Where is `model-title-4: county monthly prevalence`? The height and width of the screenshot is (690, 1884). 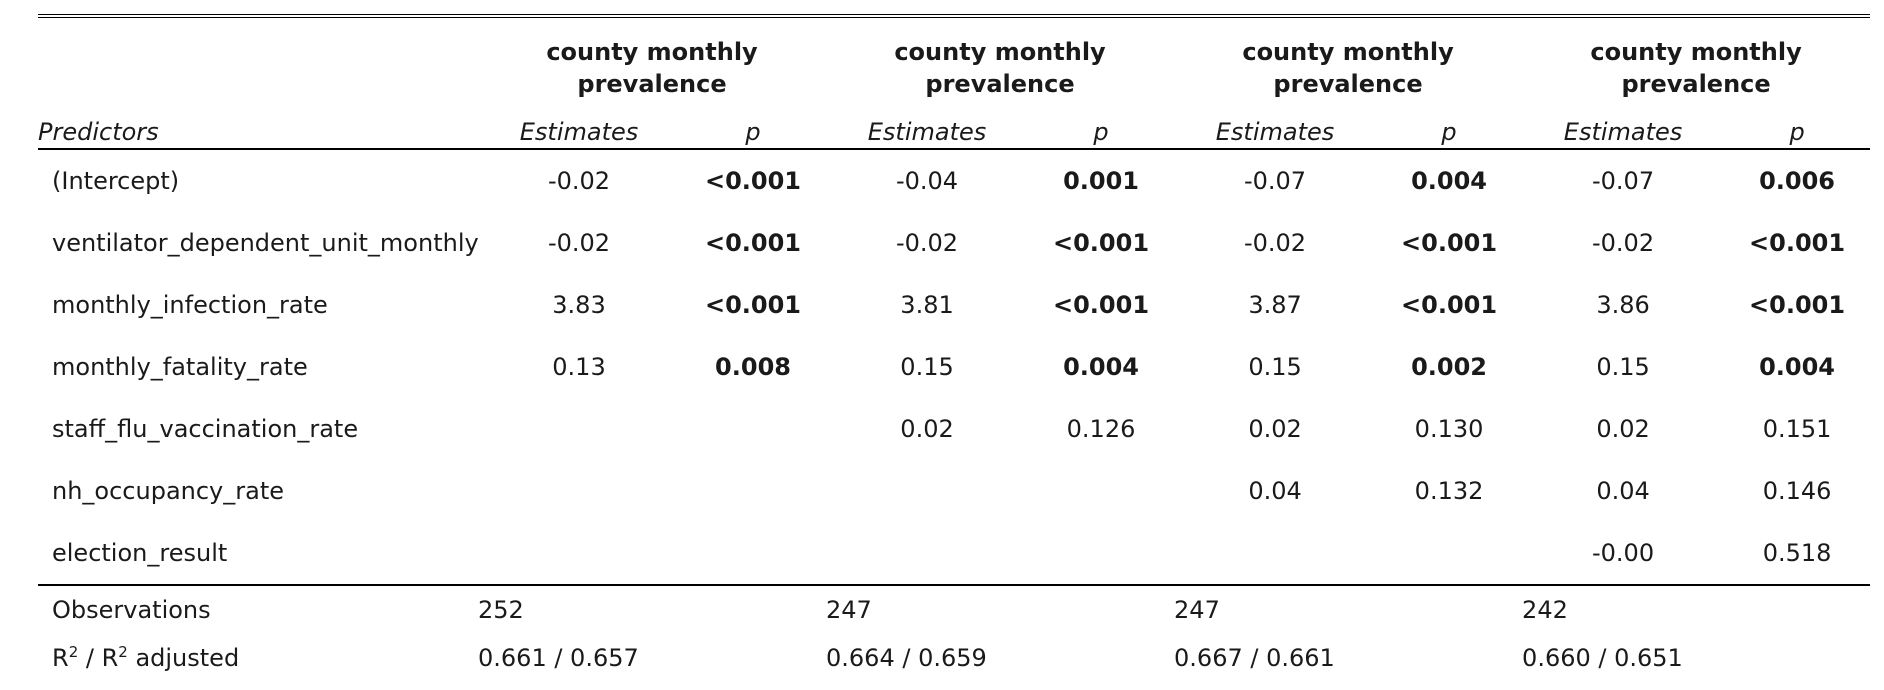 model-title-4: county monthly prevalence is located at coordinates (1696, 68).